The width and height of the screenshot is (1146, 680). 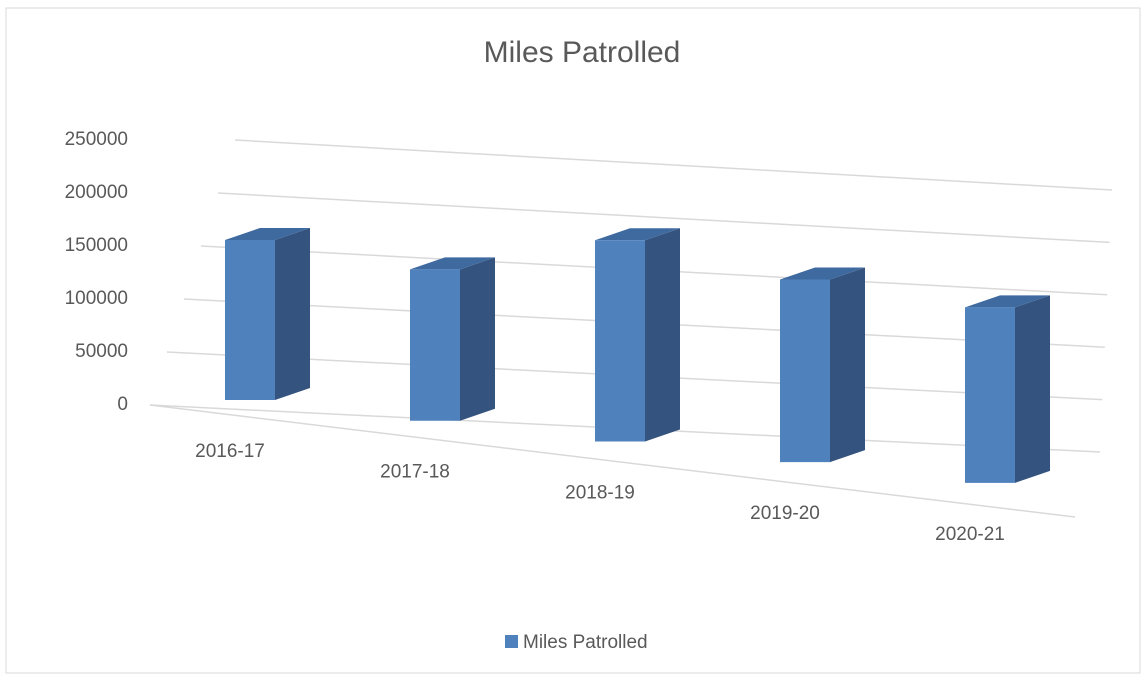 I want to click on chart-title: Miles Patrolled, so click(x=582, y=52).